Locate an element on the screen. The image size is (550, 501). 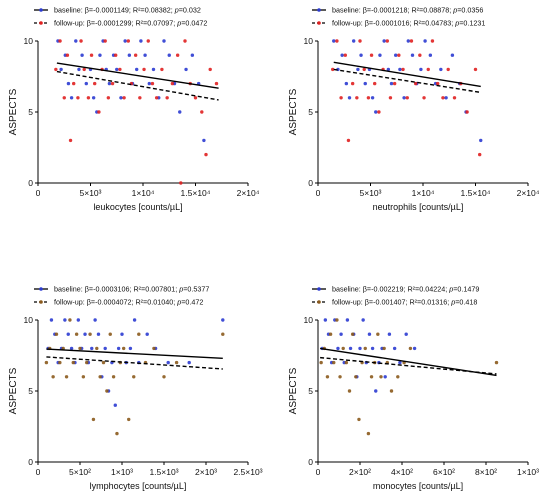
fit-line-follow-up is located at coordinates (408, 365).